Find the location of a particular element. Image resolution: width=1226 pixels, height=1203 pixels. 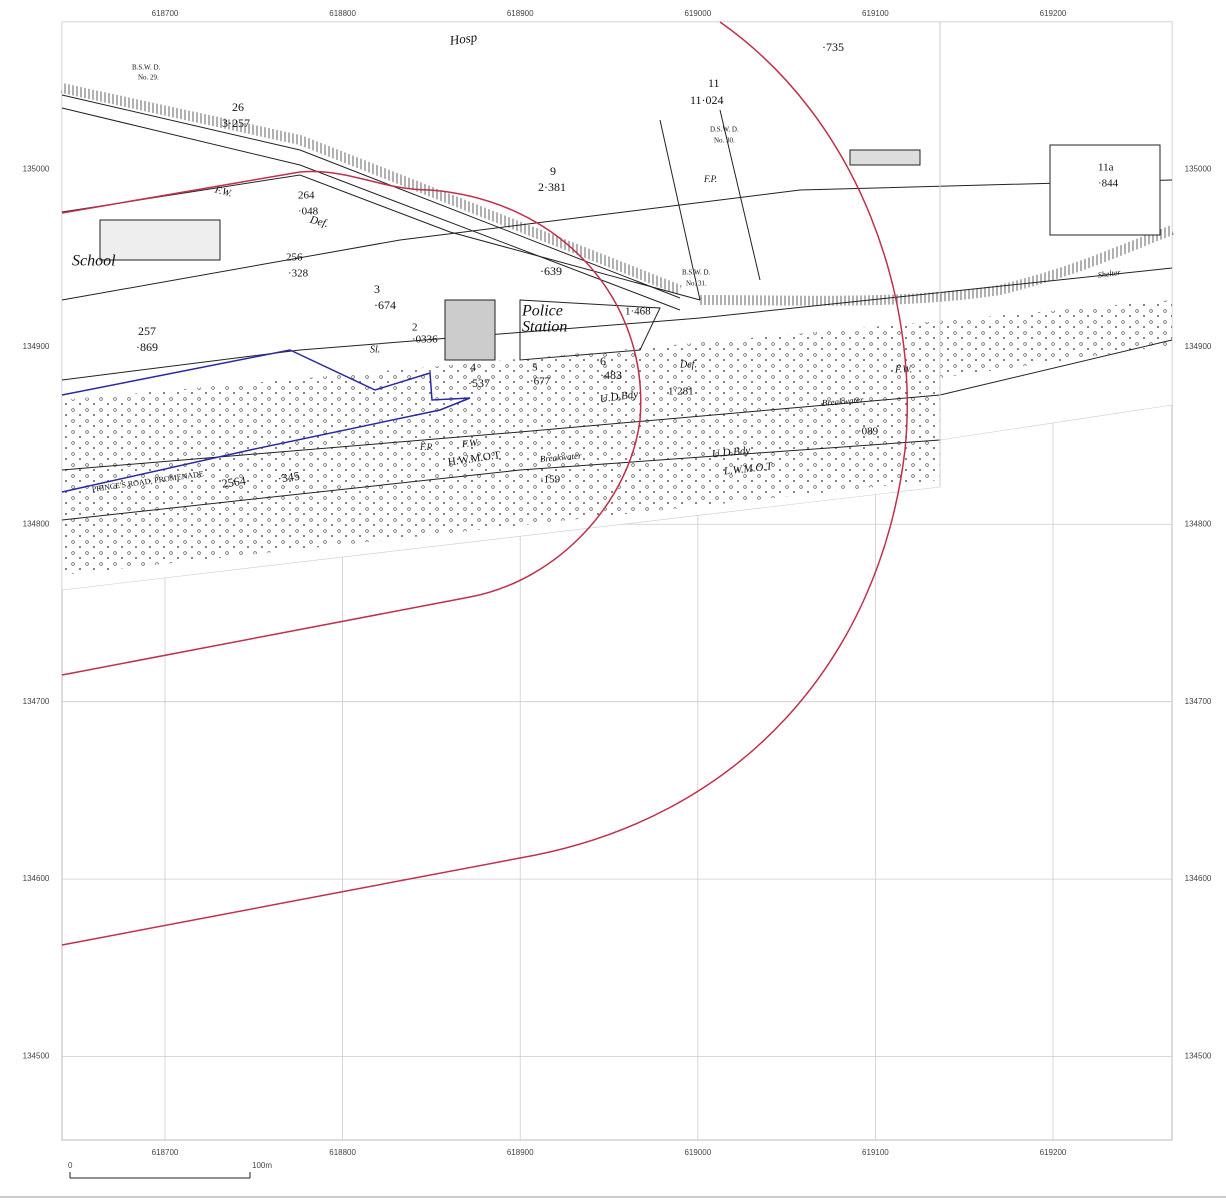

map-label: 2·381 is located at coordinates (552, 187).